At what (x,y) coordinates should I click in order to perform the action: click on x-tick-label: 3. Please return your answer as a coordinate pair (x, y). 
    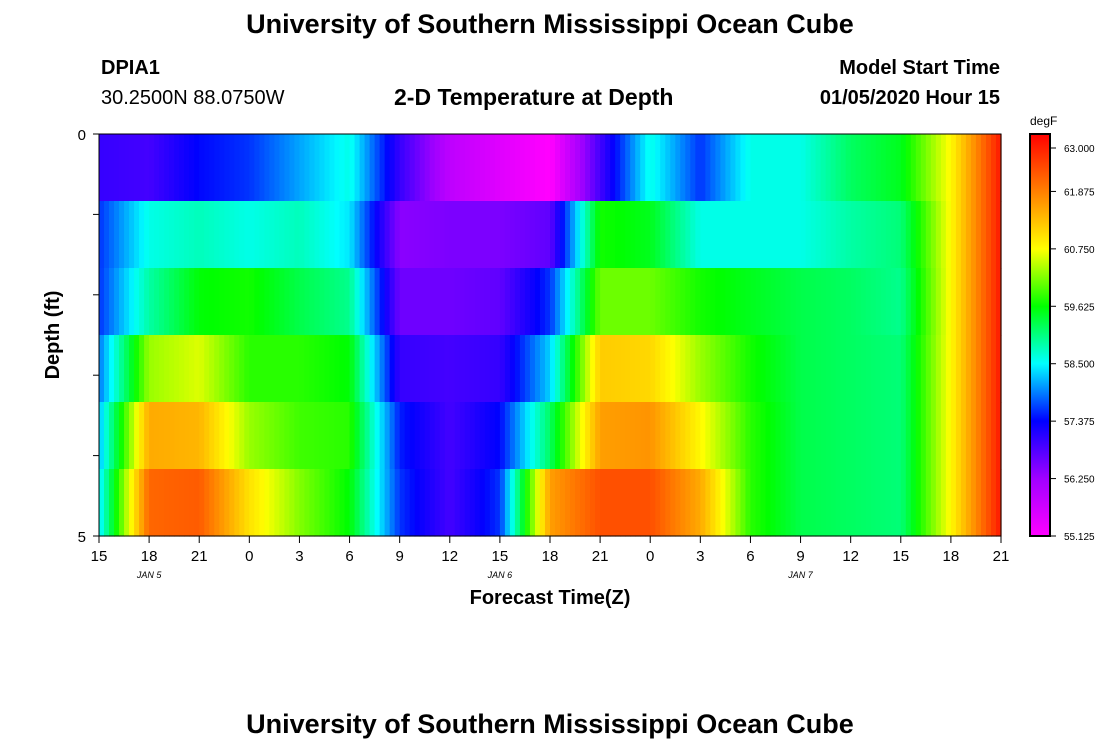
    Looking at the image, I should click on (700, 556).